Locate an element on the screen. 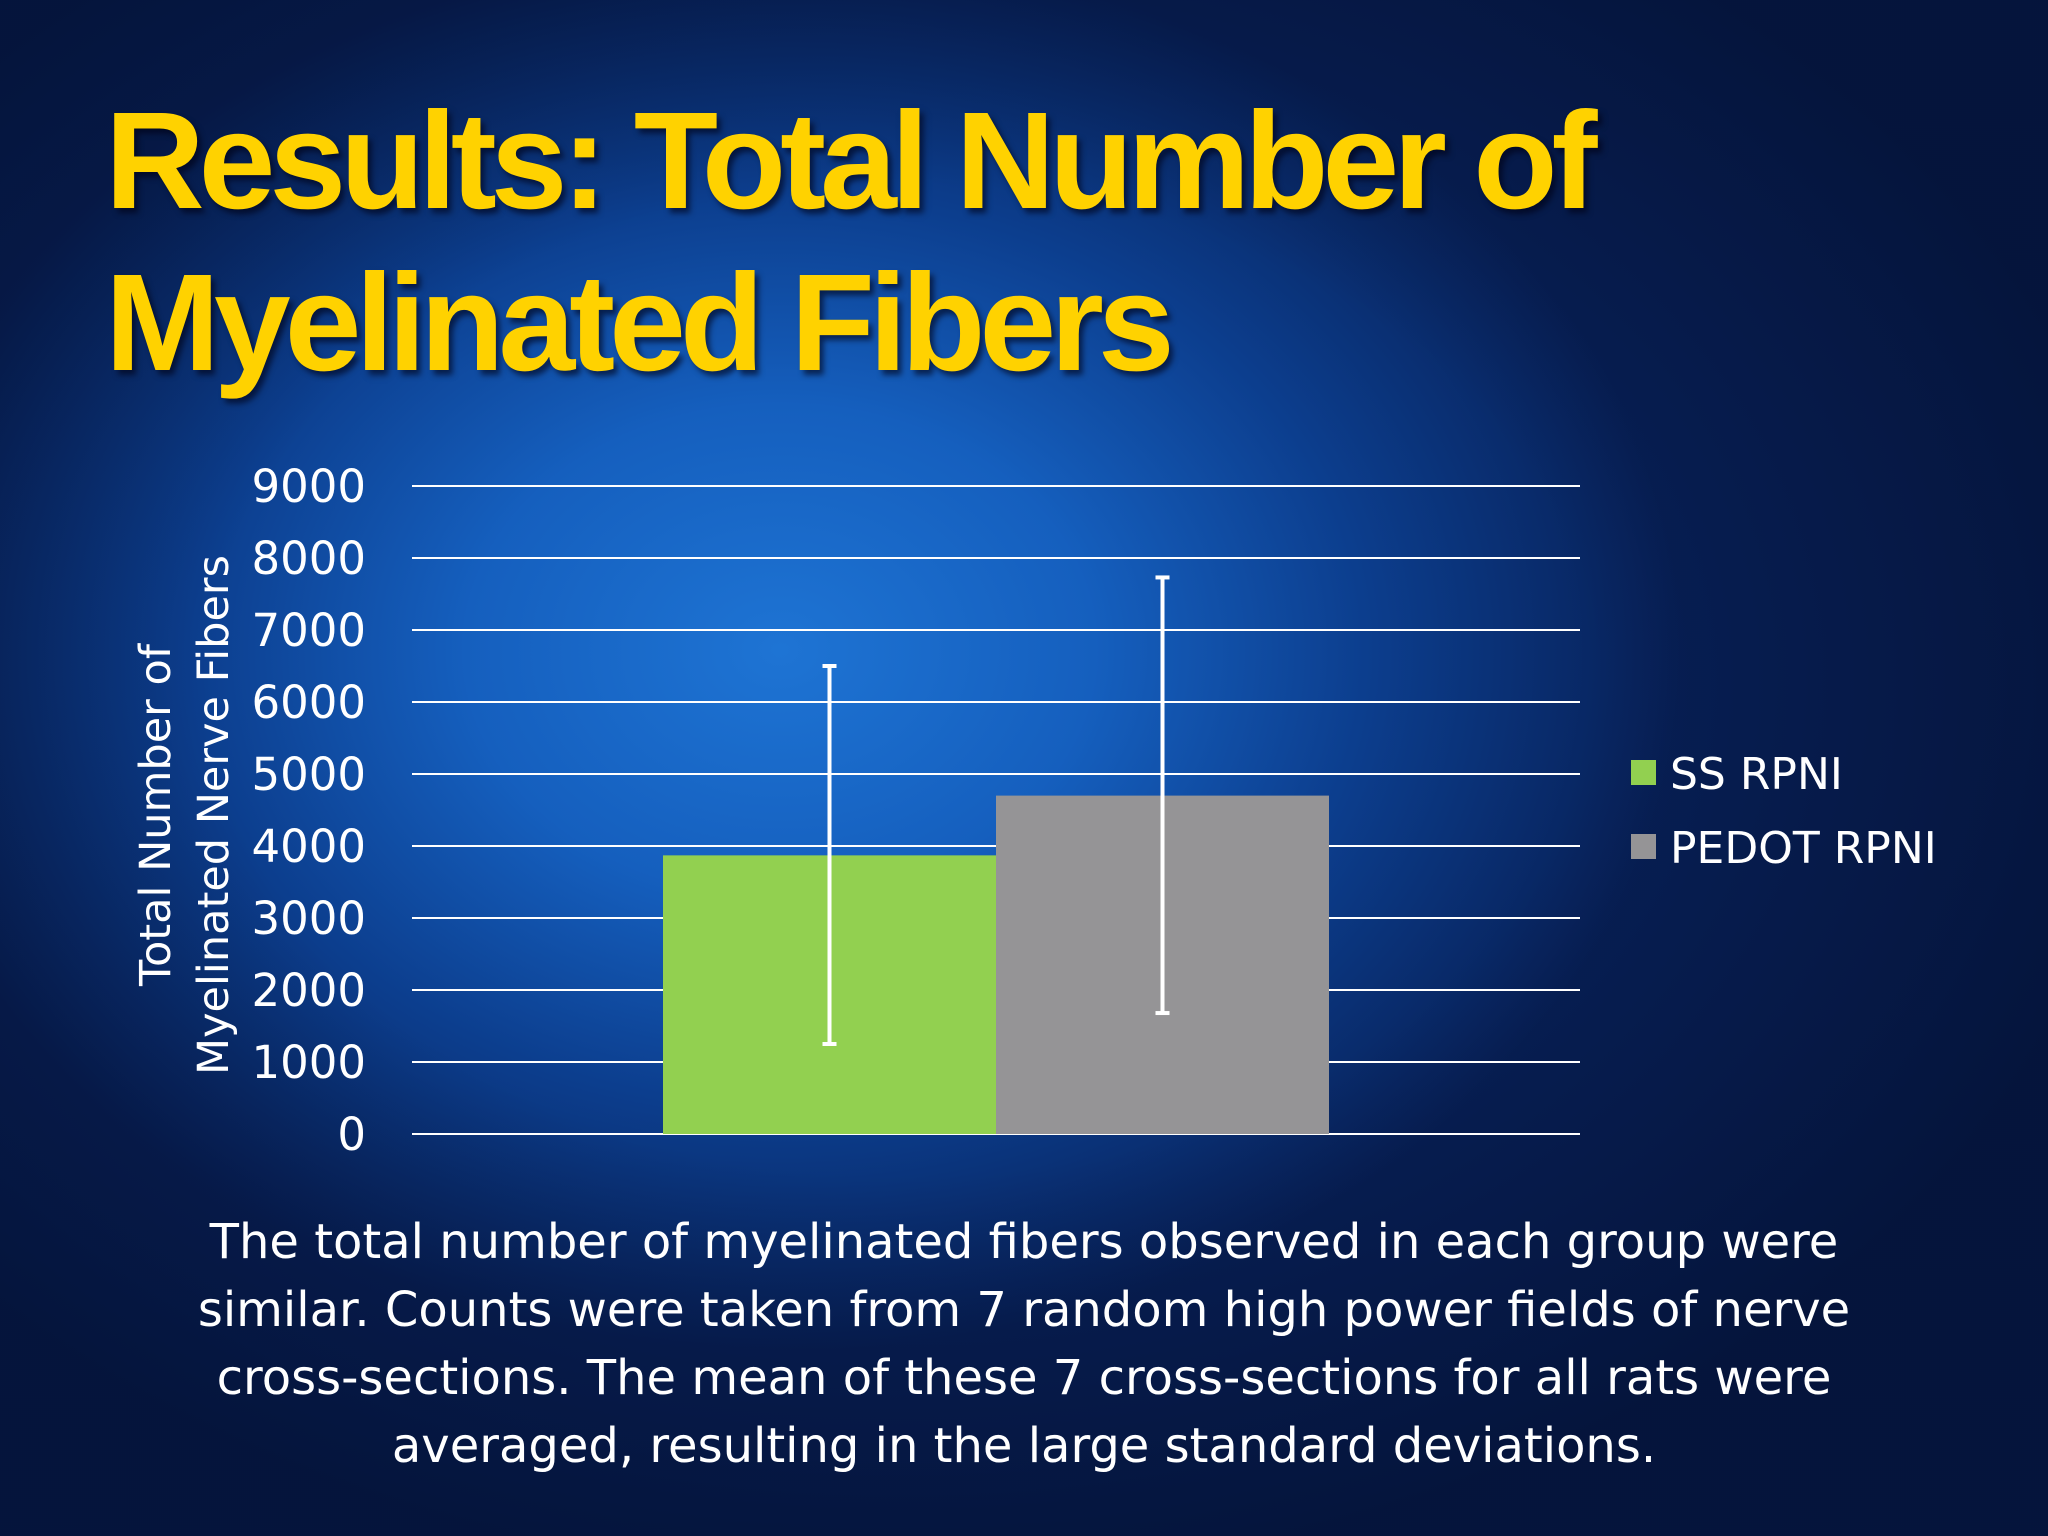 This screenshot has width=2048, height=1536. error-bars is located at coordinates (996, 810).